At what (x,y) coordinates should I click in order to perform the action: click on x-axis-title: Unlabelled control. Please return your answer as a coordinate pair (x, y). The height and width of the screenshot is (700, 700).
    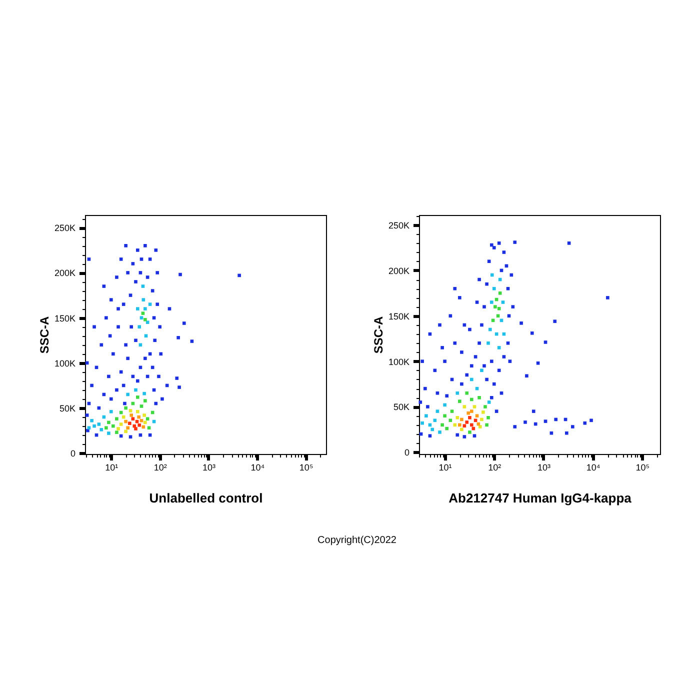
    Looking at the image, I should click on (206, 498).